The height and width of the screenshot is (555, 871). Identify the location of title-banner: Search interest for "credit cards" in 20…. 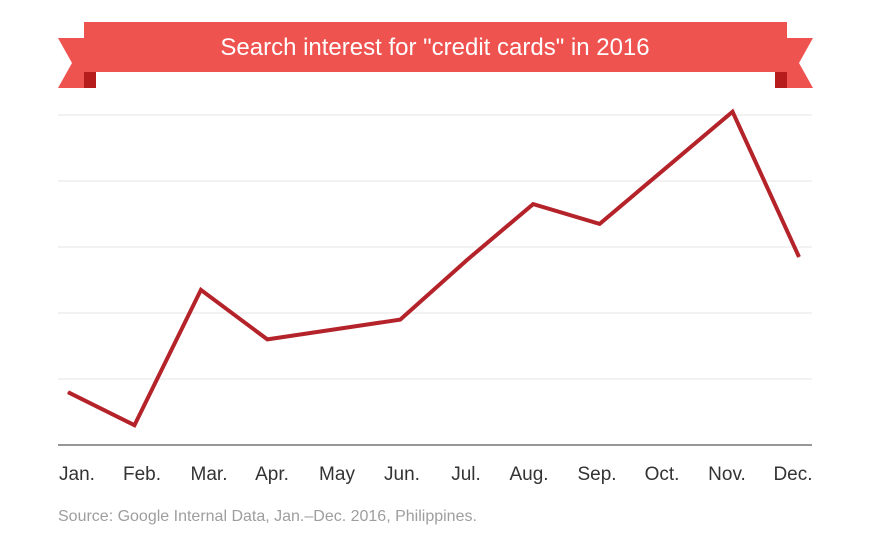
(435, 55).